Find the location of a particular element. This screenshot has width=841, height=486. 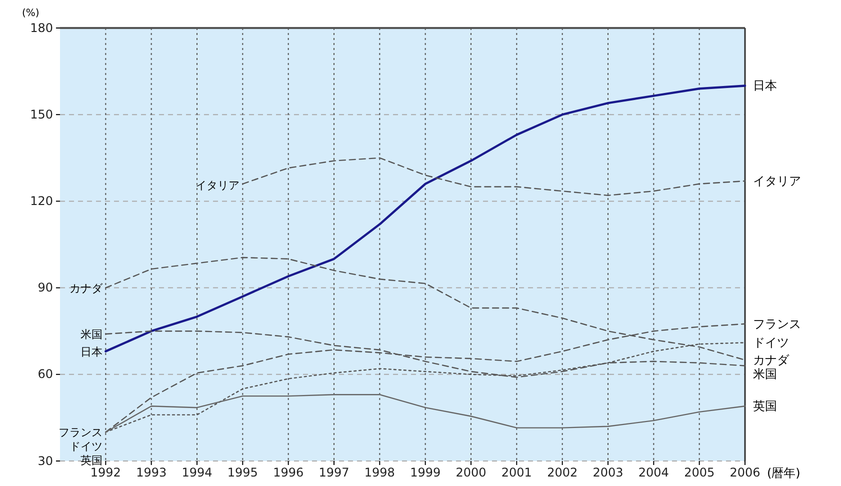

x-tick-label: 1997 is located at coordinates (334, 473).